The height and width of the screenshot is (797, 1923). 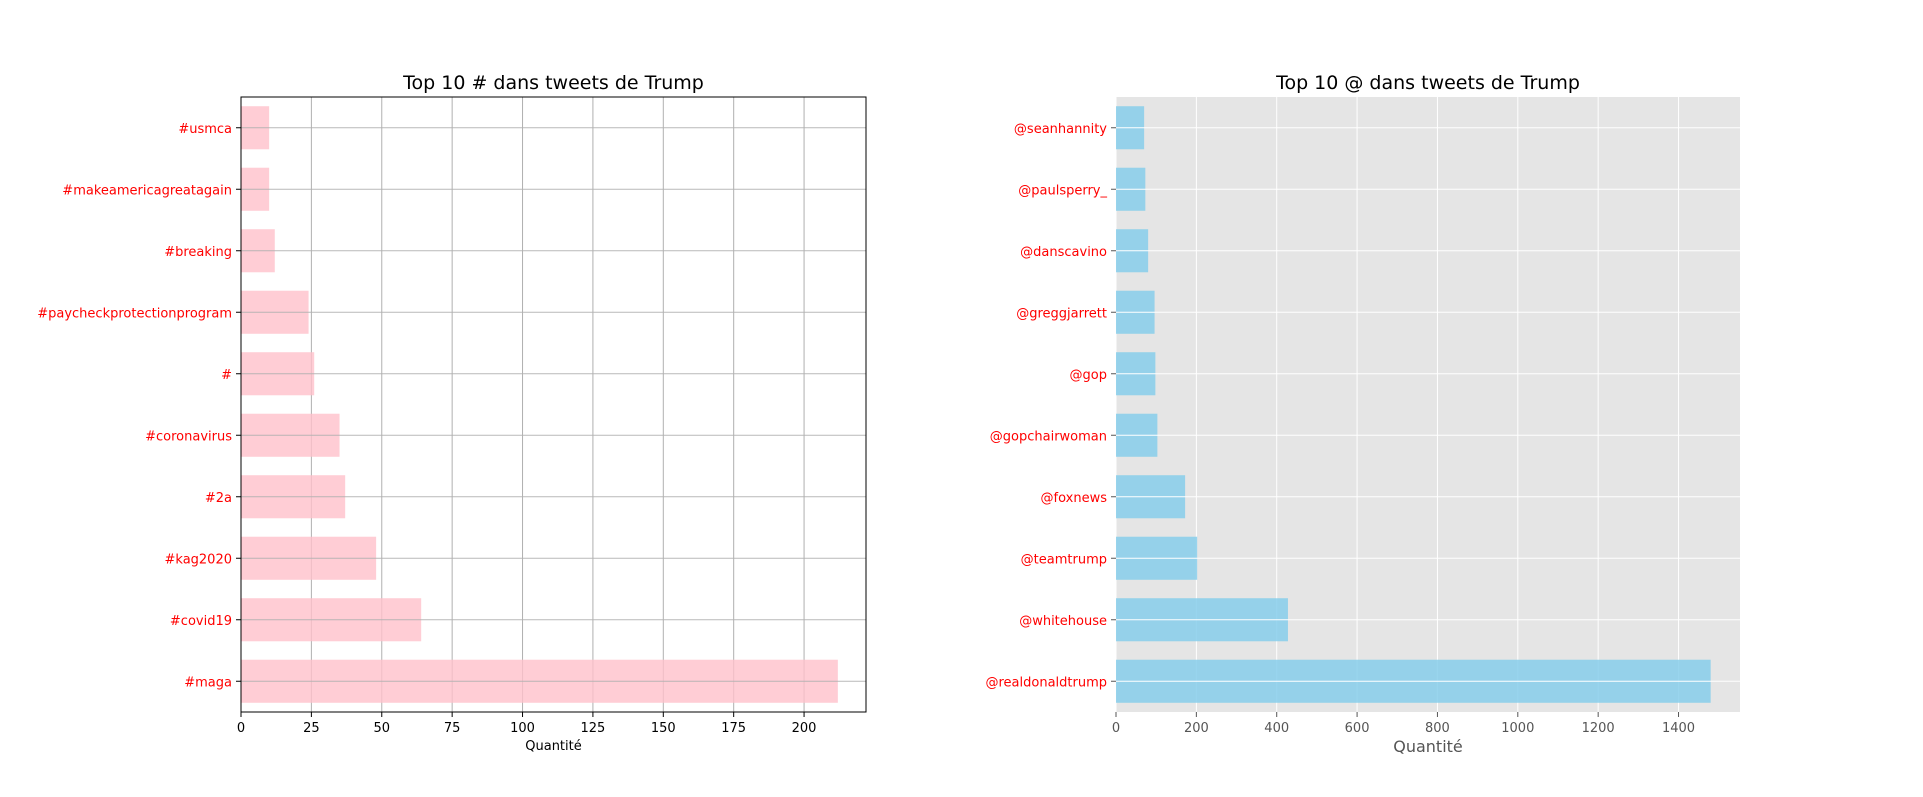 I want to click on mention-category-label: @teamtrump, so click(x=1064, y=559).